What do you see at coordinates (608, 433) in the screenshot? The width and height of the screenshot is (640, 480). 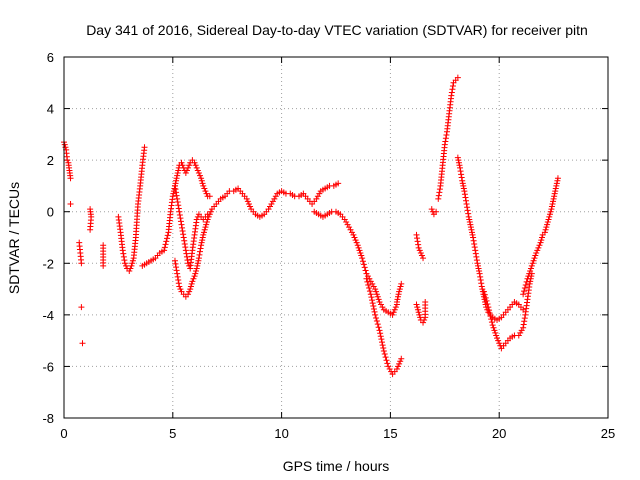 I see `x-tick-label: 25` at bounding box center [608, 433].